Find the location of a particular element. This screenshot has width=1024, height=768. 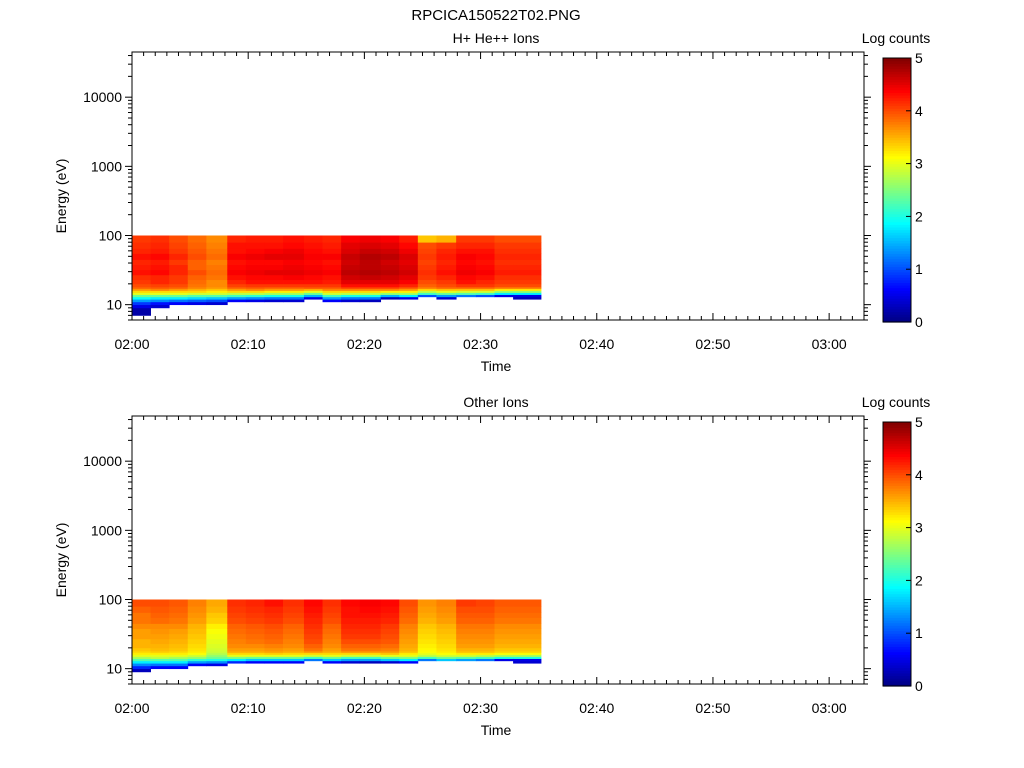

x-tick-label: 02:50 is located at coordinates (712, 708).